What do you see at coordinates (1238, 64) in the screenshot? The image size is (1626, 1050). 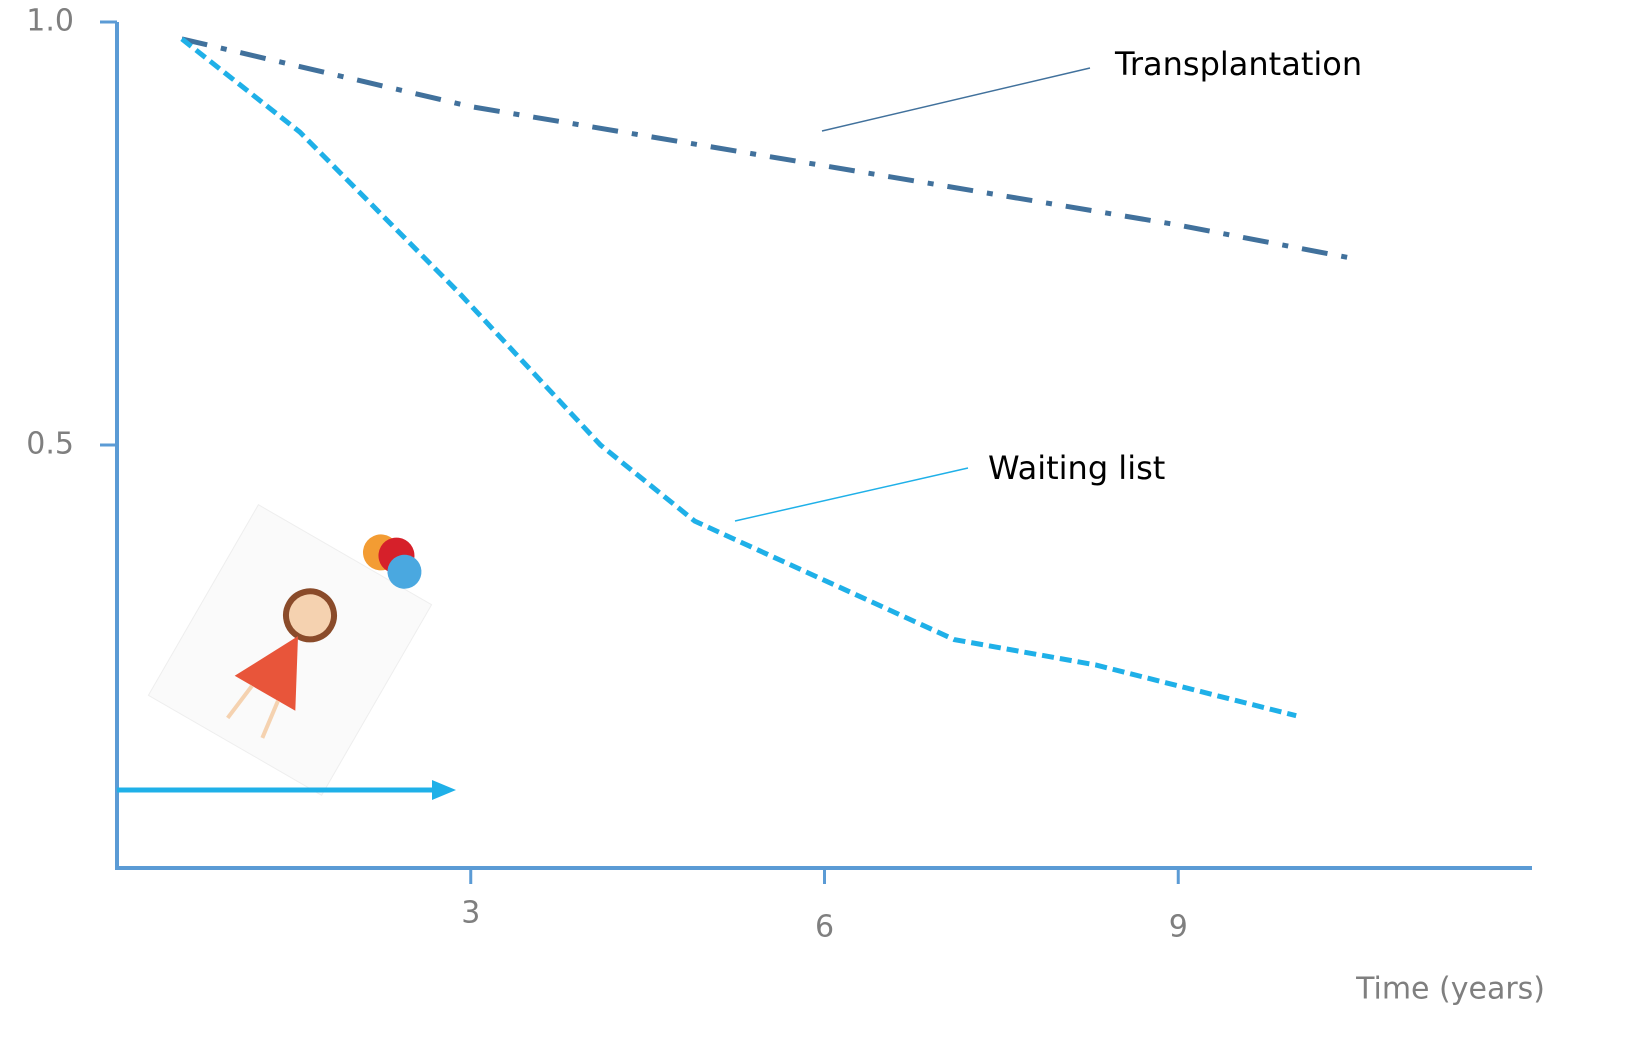 I see `series-label: Transplantation` at bounding box center [1238, 64].